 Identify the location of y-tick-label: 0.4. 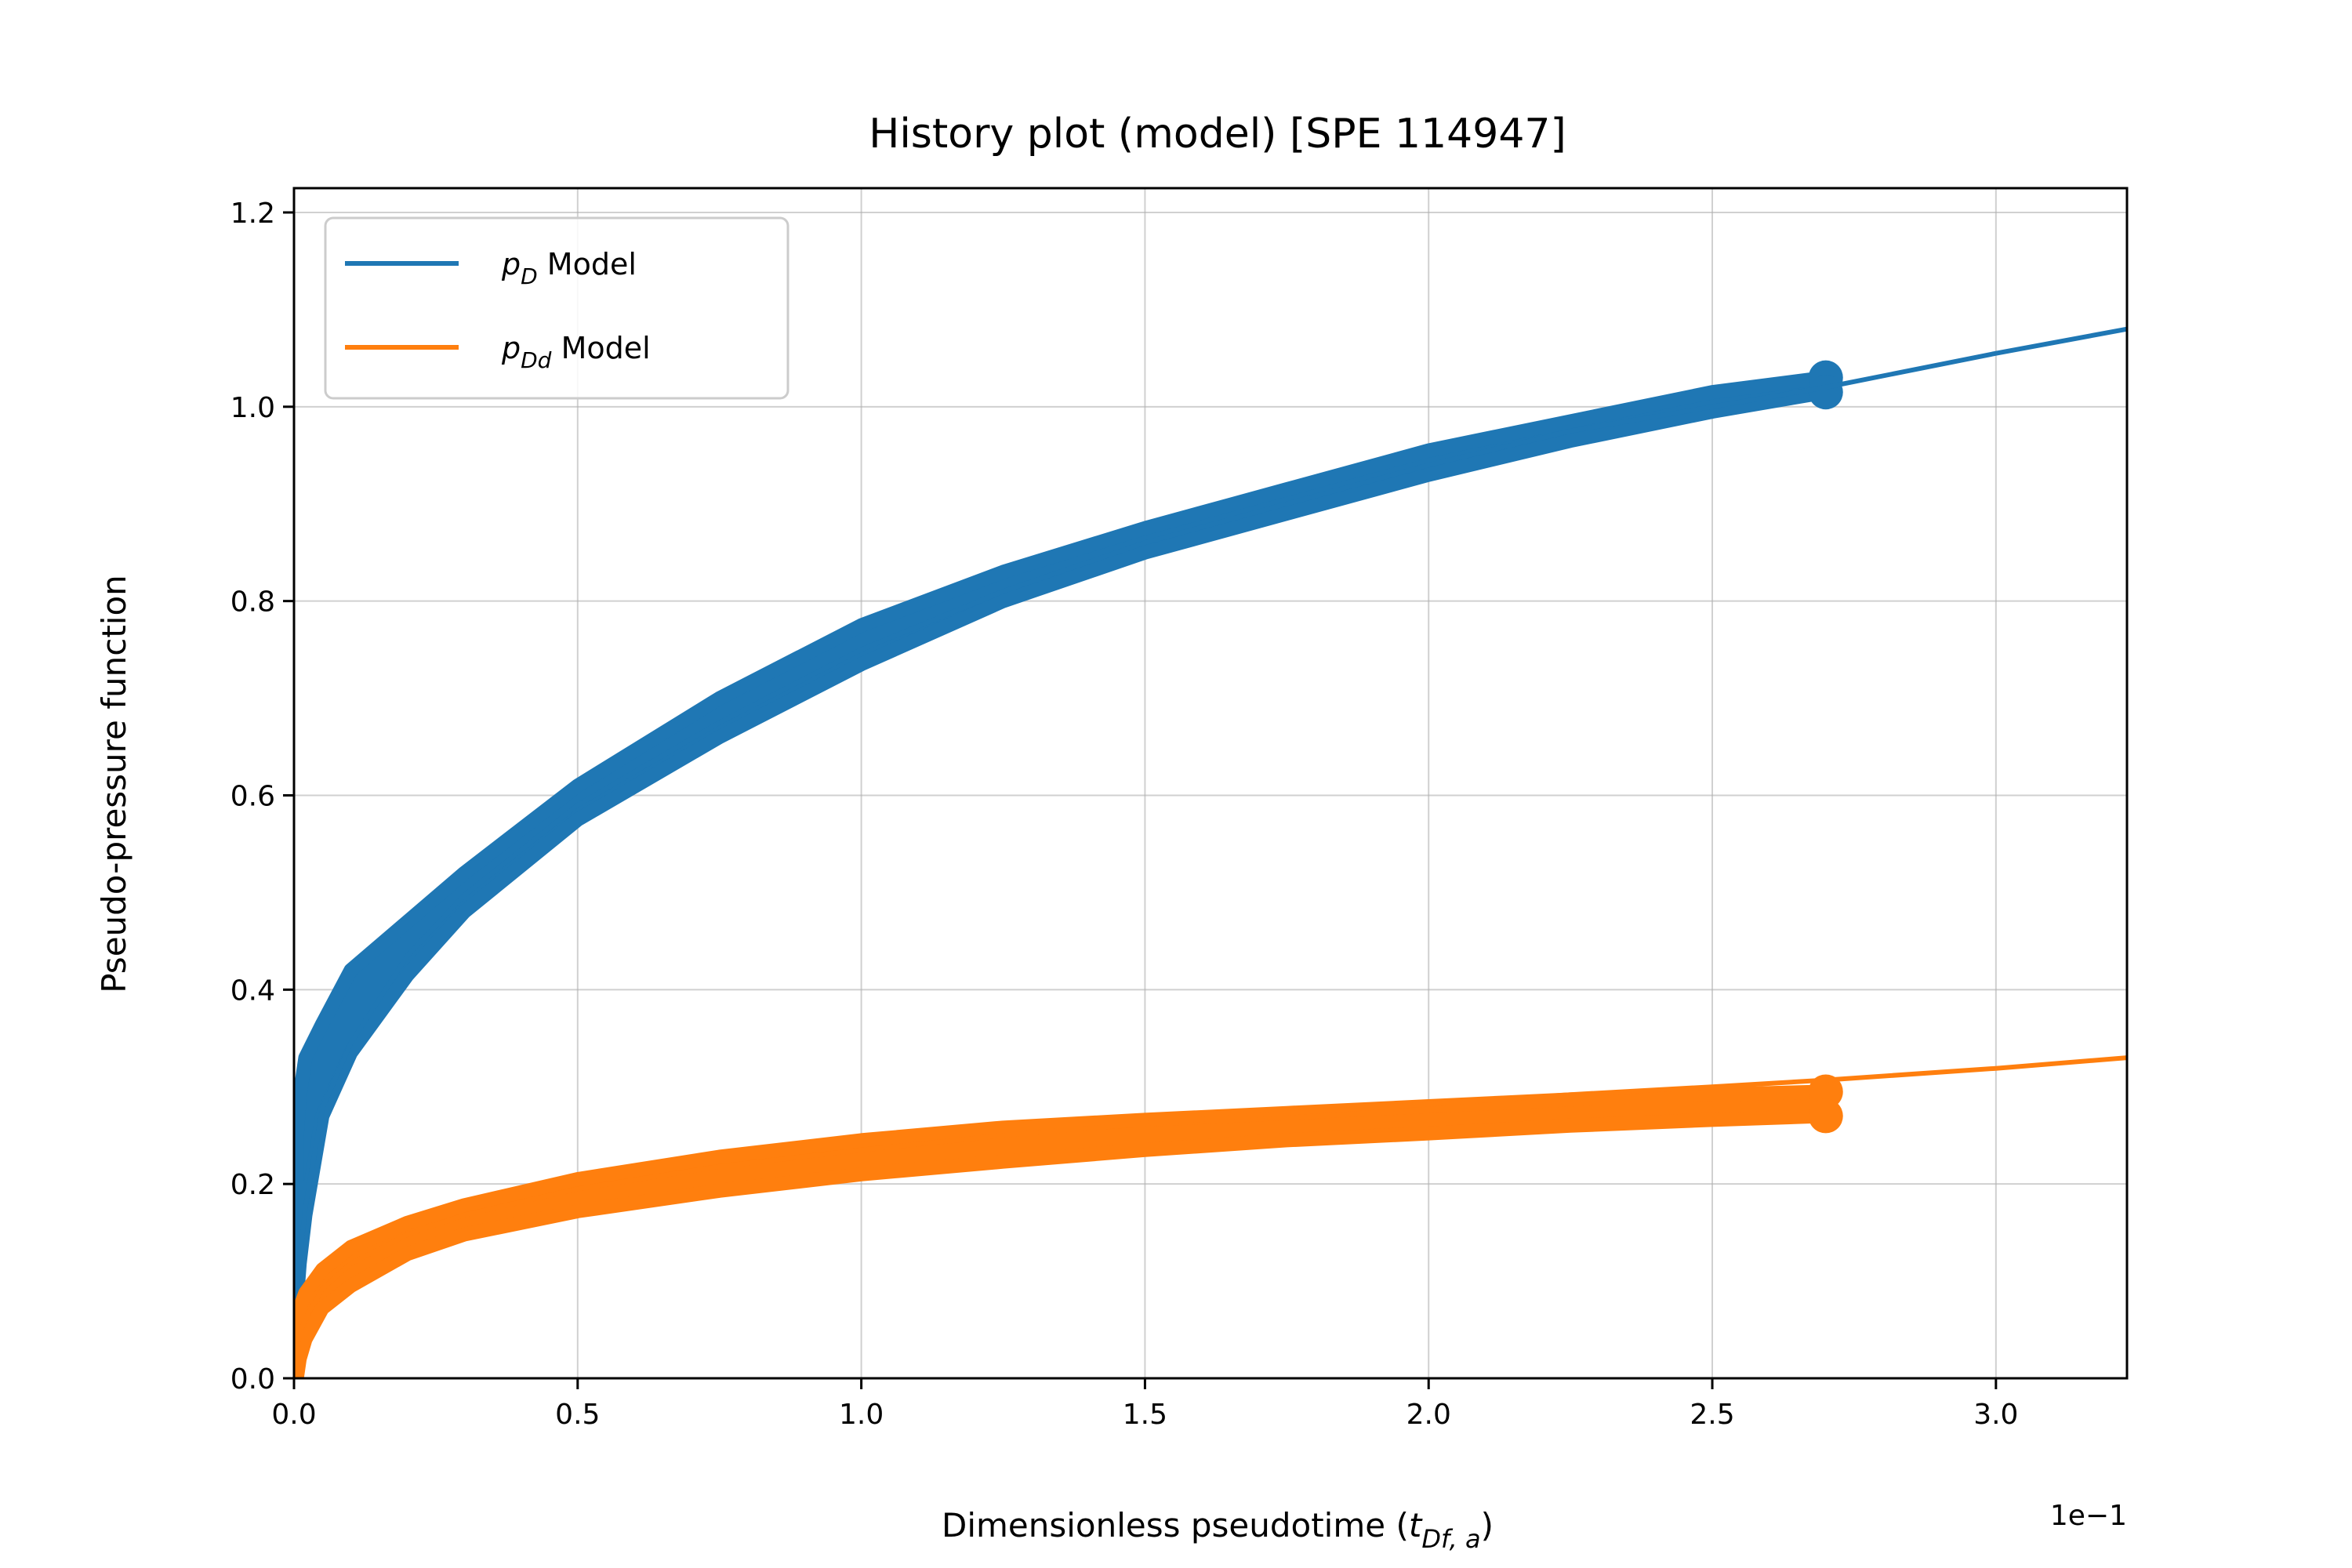
(252, 991).